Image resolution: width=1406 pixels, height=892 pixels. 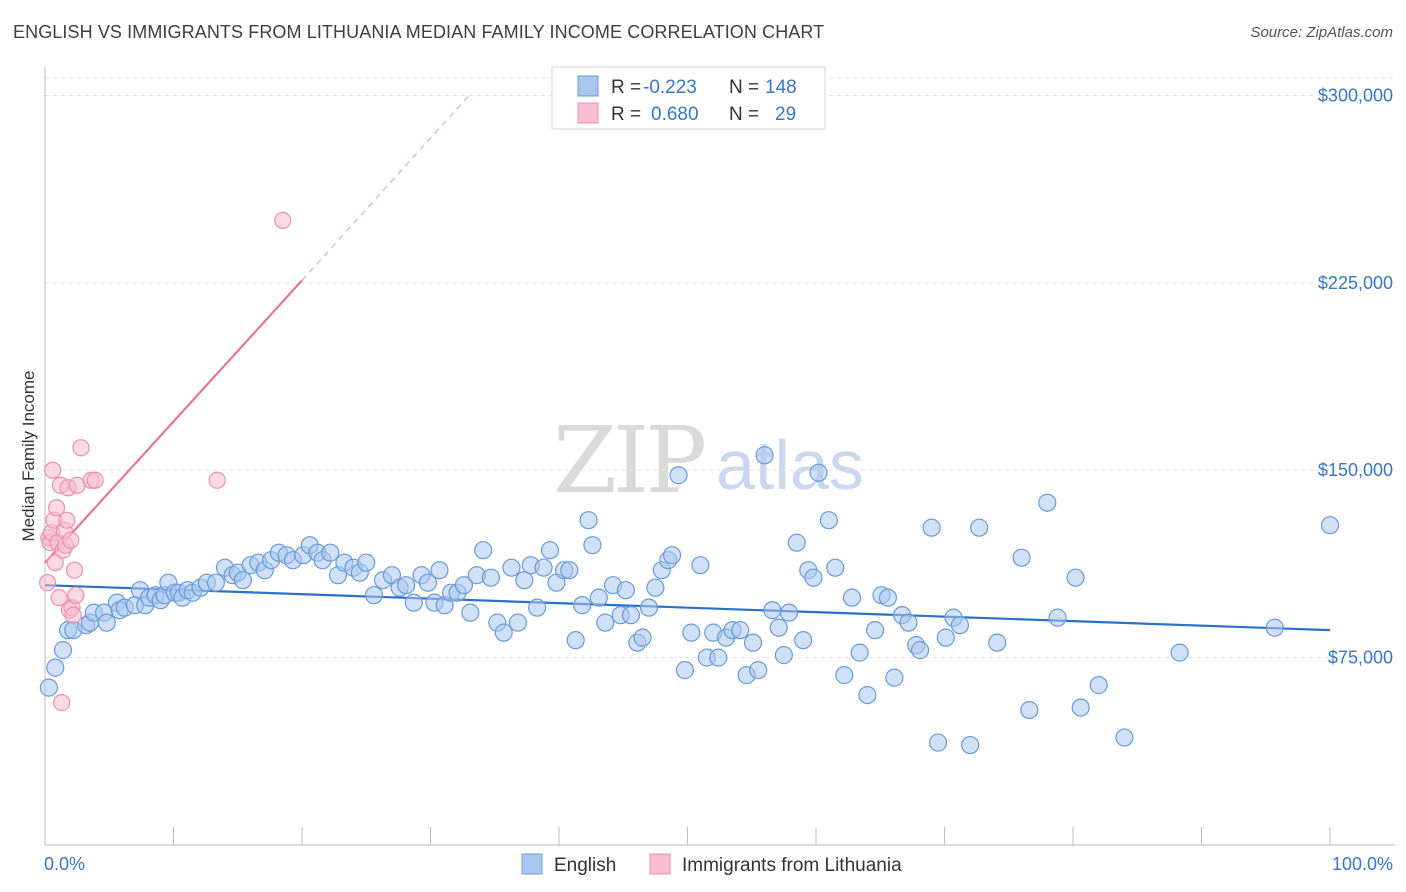 What do you see at coordinates (744, 114) in the screenshot?
I see `legend-n-label-2: N =` at bounding box center [744, 114].